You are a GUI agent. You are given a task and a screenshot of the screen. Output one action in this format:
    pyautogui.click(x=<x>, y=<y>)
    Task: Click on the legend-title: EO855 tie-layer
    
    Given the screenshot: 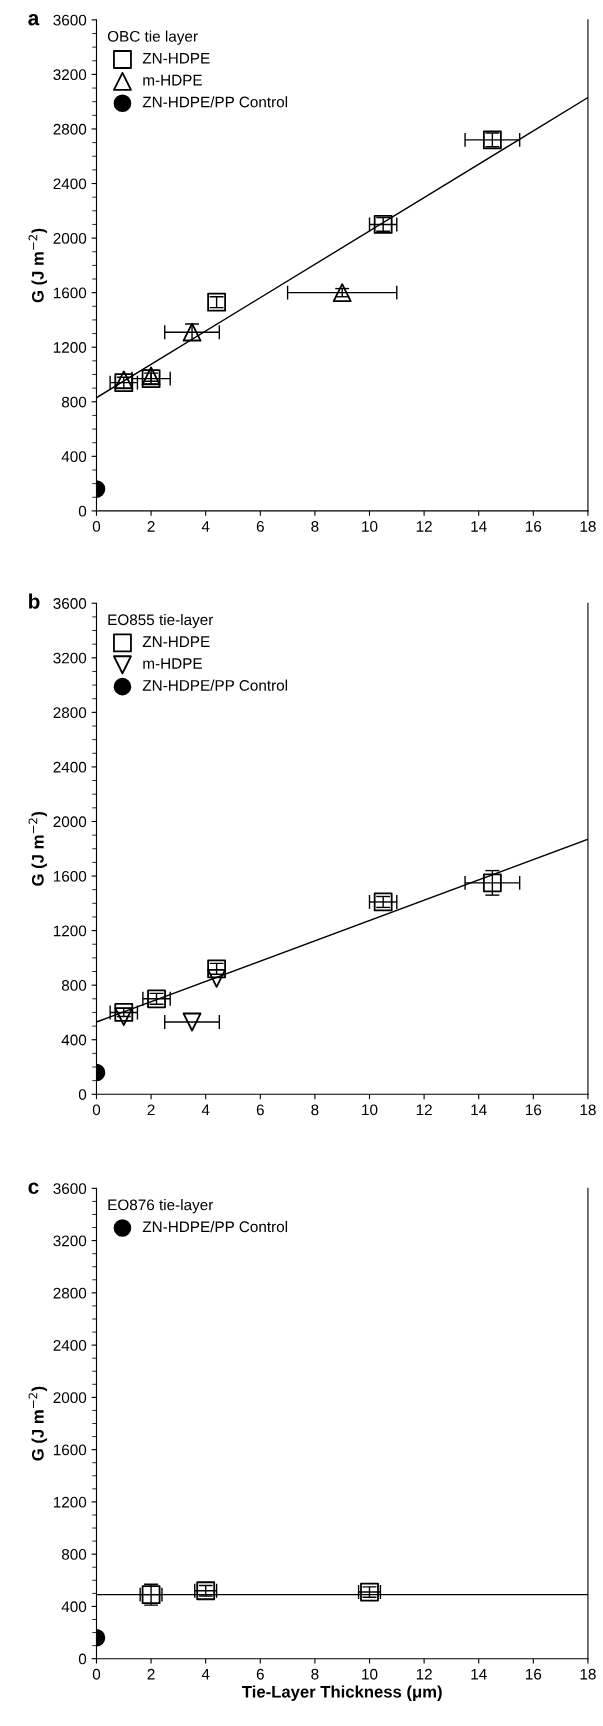 What is the action you would take?
    pyautogui.click(x=161, y=621)
    